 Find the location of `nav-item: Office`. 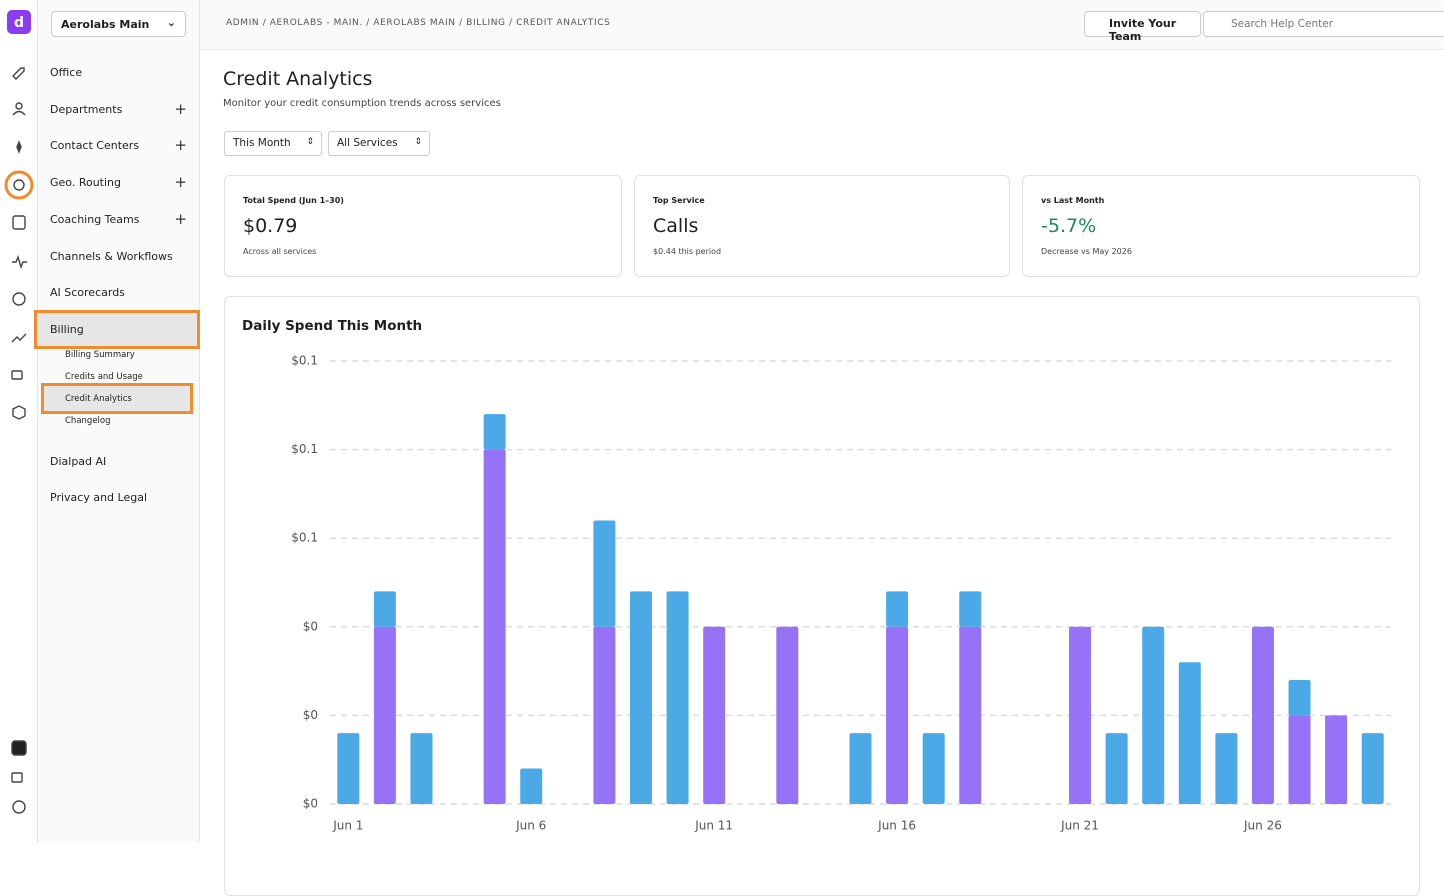

nav-item: Office is located at coordinates (66, 72).